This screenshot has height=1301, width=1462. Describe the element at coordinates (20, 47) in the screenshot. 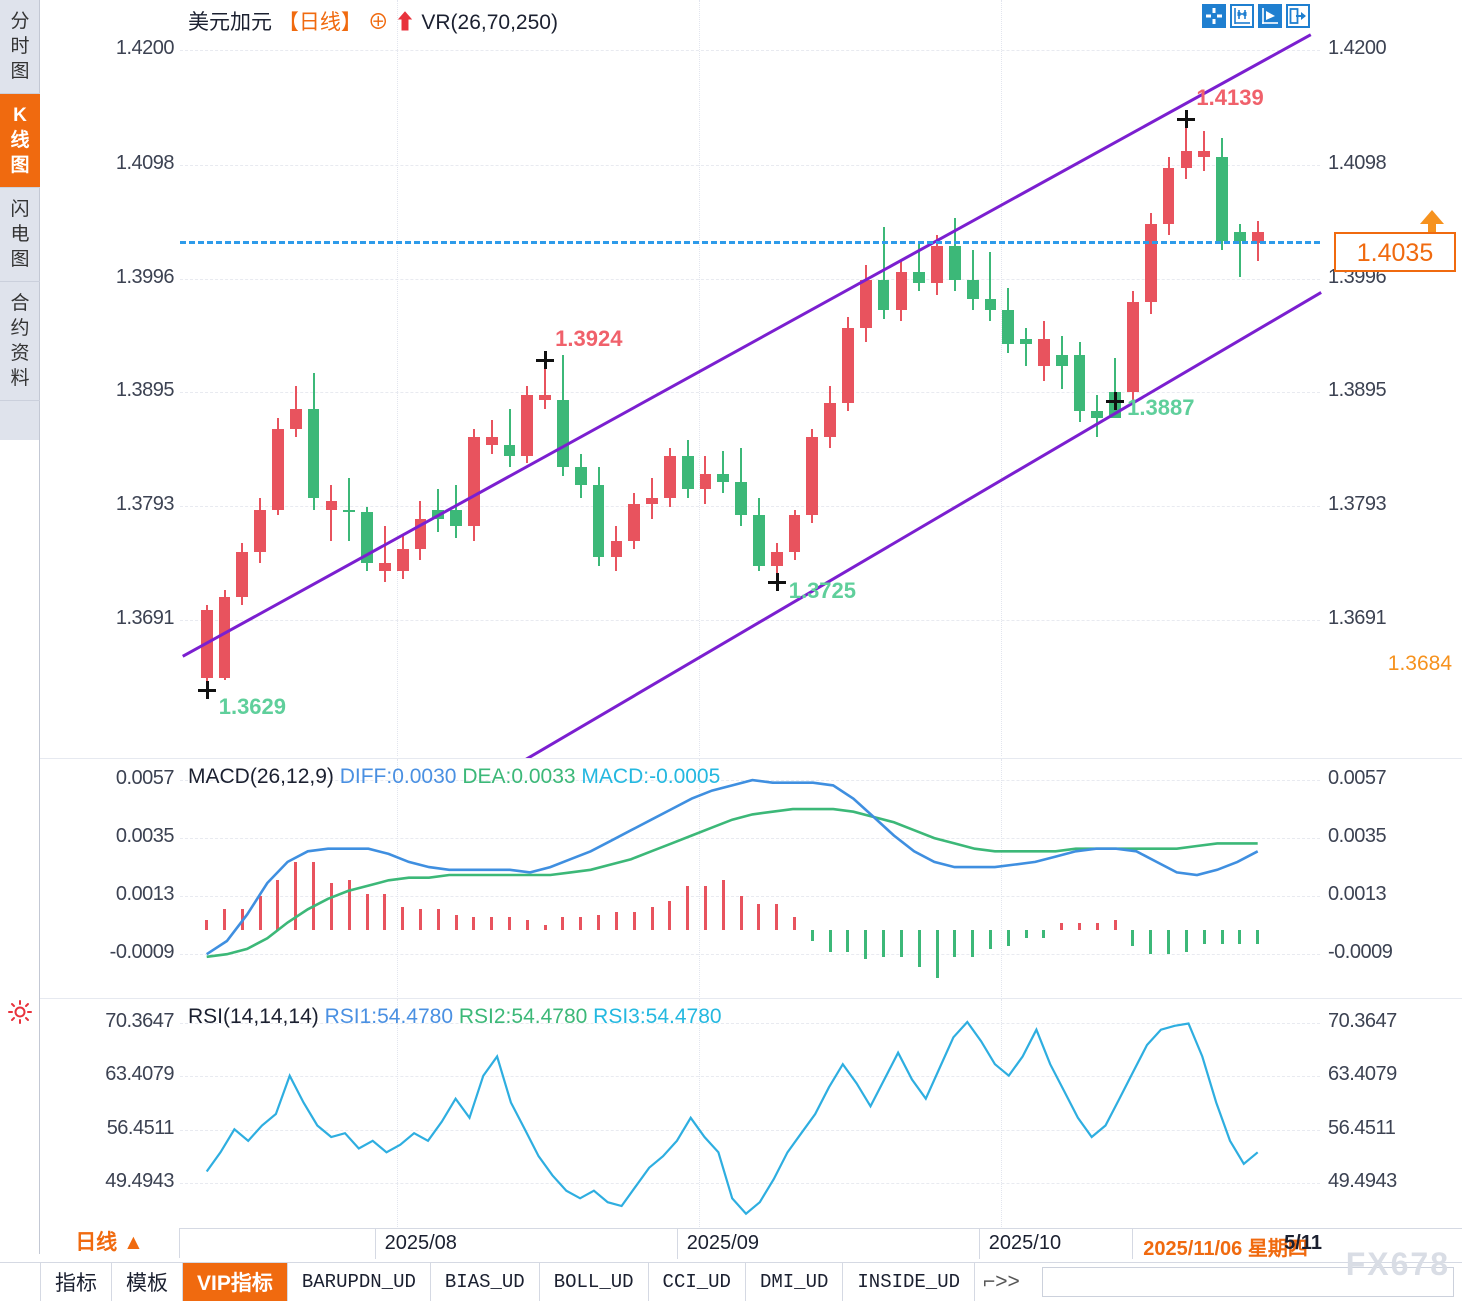

I see `sidebar-item-timeshare-chart: 分时图` at that location.